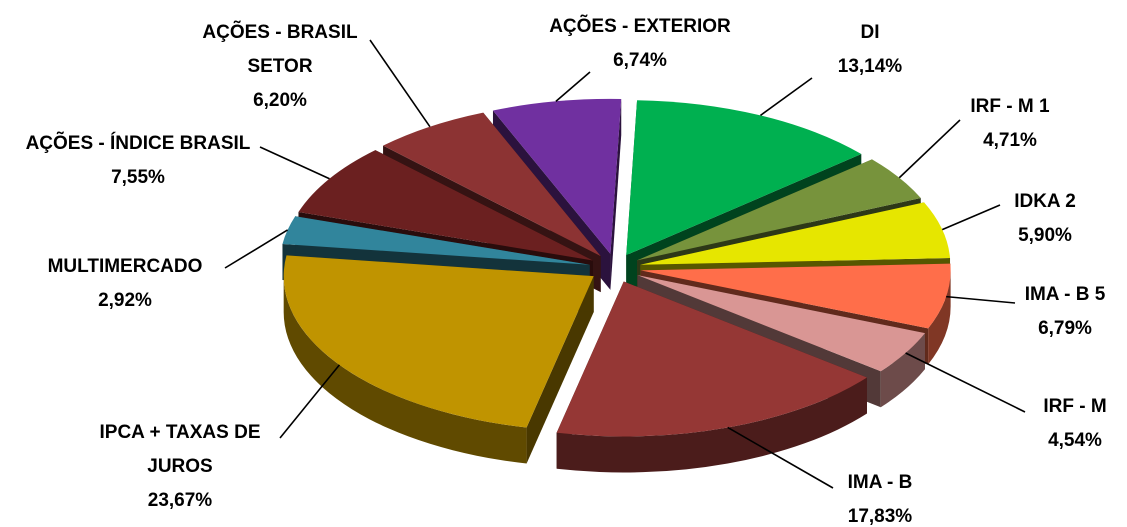 The width and height of the screenshot is (1127, 527). I want to click on slice-category-label: MULTIMERCADO, so click(125, 266).